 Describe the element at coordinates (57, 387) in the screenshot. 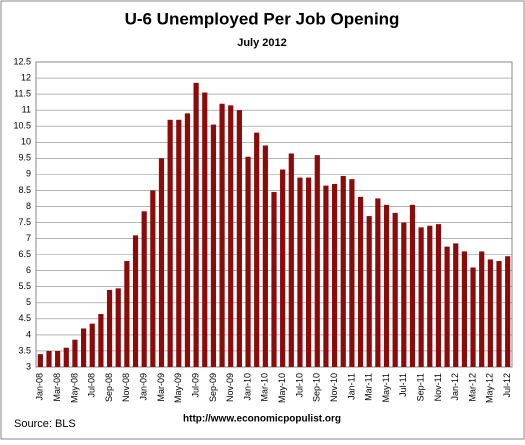

I see `x-tick-label: Mar-08` at that location.